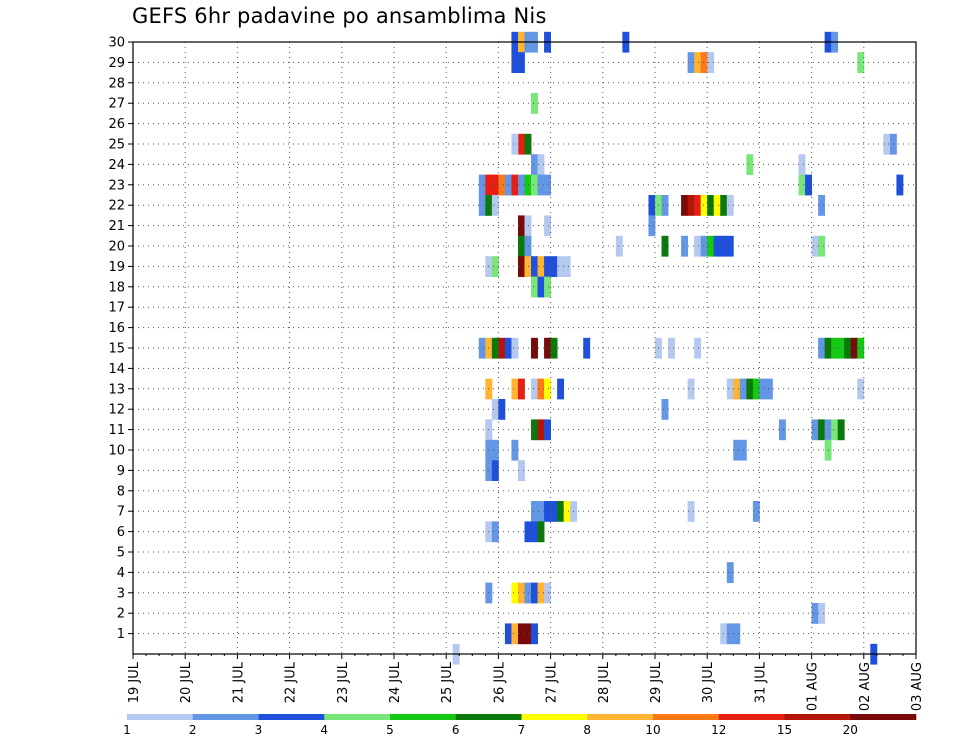  I want to click on y-tick-label: 10, so click(116, 451).